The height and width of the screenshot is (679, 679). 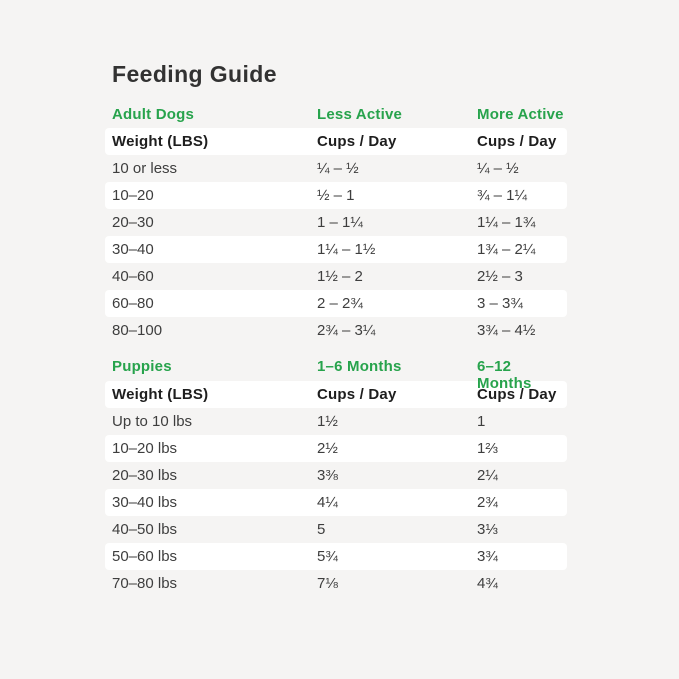 I want to click on cell-weight: 40–50 lbs, so click(x=145, y=529).